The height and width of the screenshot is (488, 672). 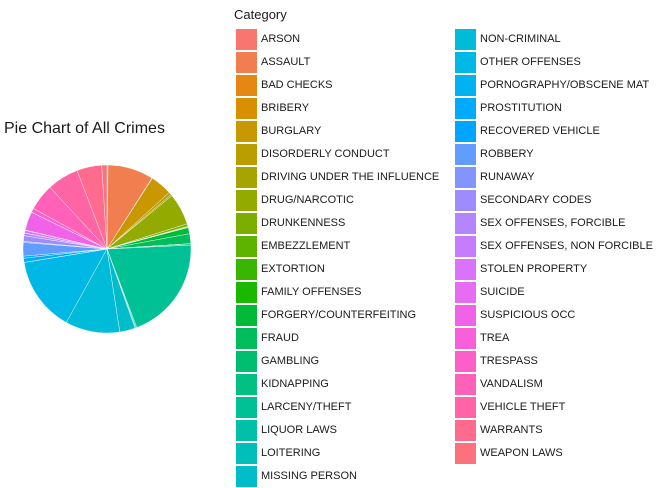 I want to click on legend-label: BRIBERY, so click(x=285, y=108).